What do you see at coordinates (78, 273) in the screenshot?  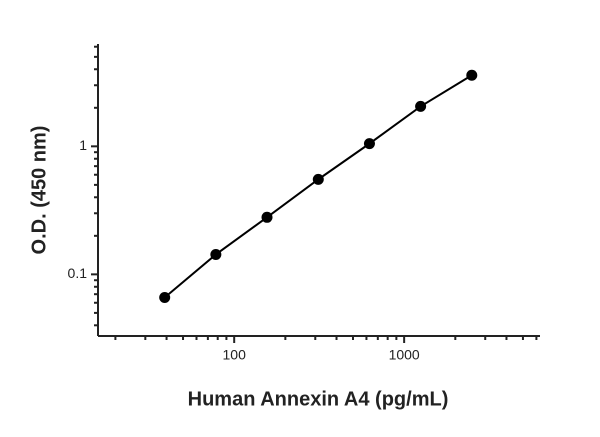 I see `y-tick-label: 0.1` at bounding box center [78, 273].